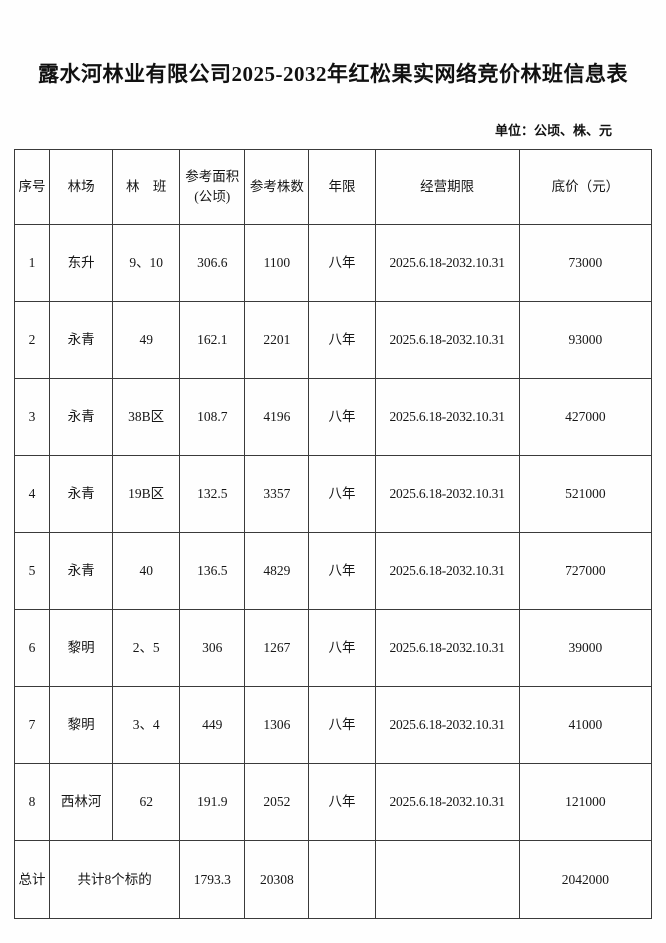 This screenshot has width=666, height=943. What do you see at coordinates (585, 571) in the screenshot?
I see `cell-price: 727000` at bounding box center [585, 571].